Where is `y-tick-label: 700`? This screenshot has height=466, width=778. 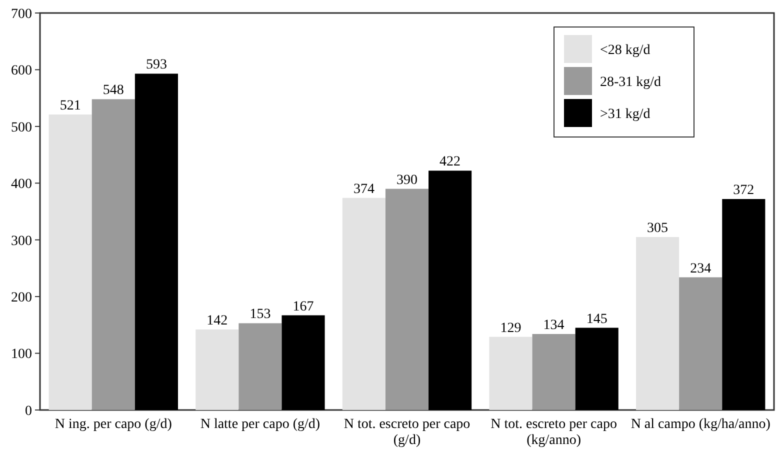
y-tick-label: 700 is located at coordinates (21, 14).